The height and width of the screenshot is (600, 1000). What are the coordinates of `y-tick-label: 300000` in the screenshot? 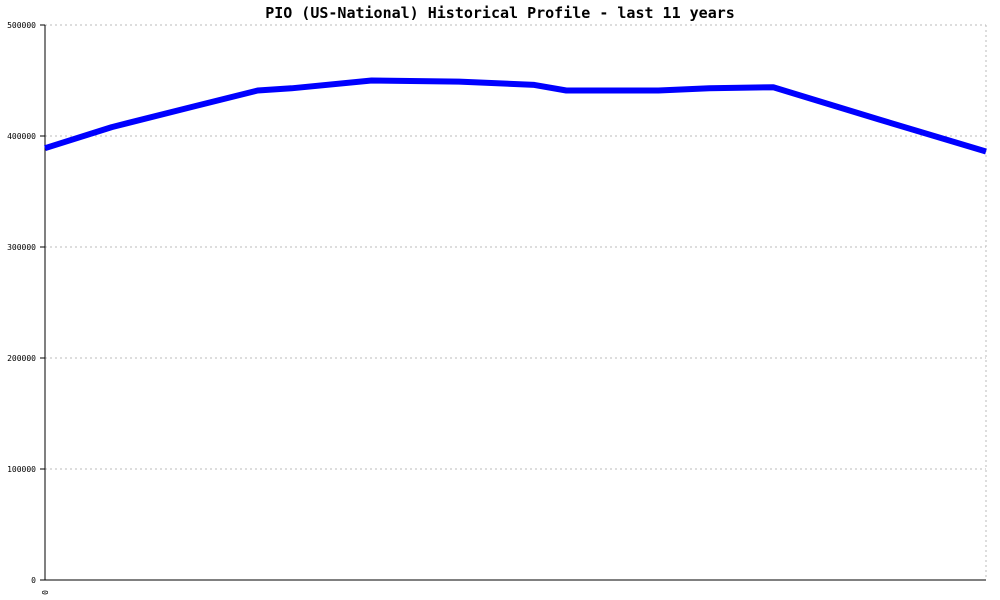 It's located at (21, 247).